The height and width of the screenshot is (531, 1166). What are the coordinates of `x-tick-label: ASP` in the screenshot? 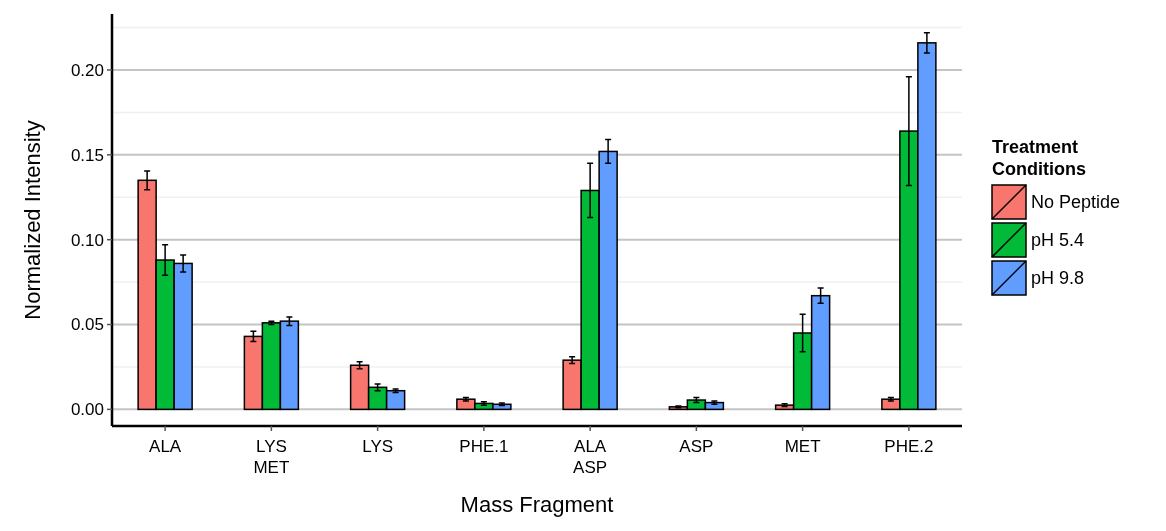 It's located at (696, 446).